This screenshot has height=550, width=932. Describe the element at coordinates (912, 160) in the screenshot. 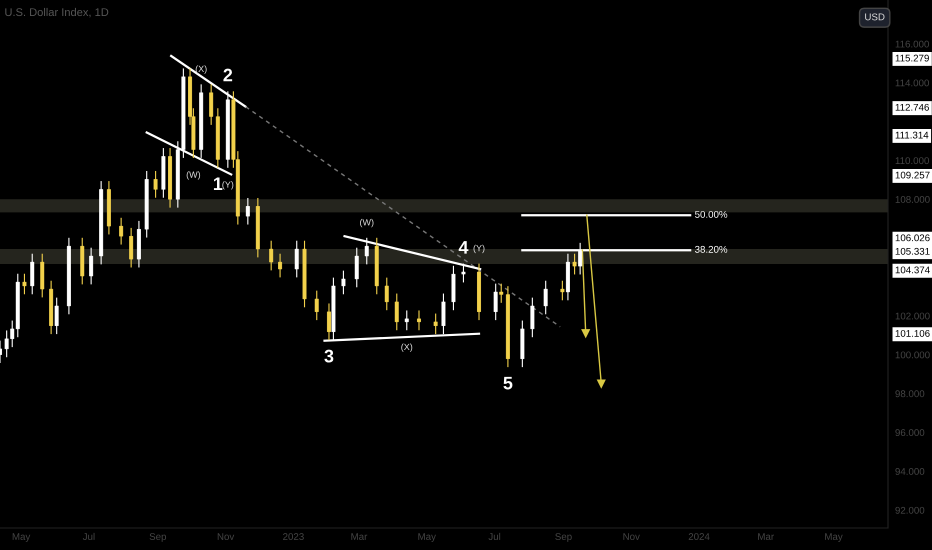

I see `y-tick-label: 110.000` at that location.